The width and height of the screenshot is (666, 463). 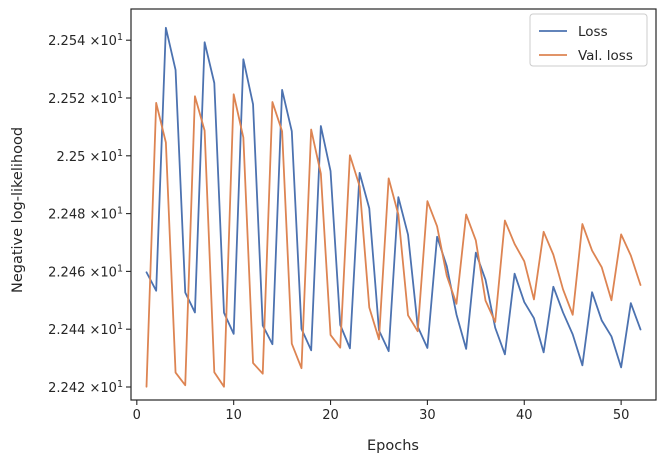 What do you see at coordinates (427, 415) in the screenshot?
I see `x-tick-label: 30` at bounding box center [427, 415].